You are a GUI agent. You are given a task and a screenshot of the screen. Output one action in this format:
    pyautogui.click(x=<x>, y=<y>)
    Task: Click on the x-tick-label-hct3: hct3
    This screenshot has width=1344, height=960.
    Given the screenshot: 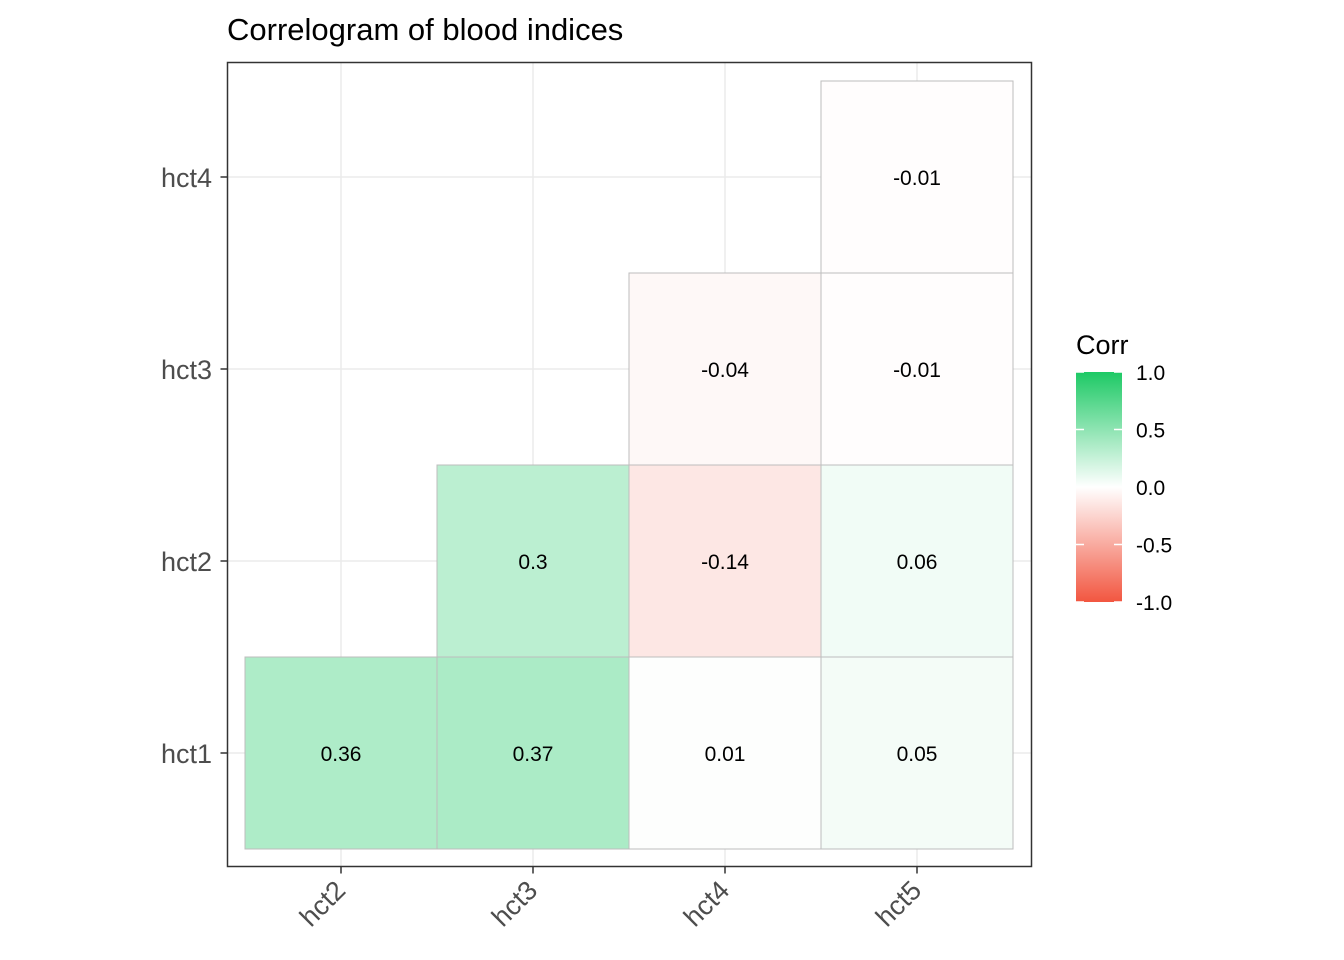 What is the action you would take?
    pyautogui.click(x=514, y=903)
    